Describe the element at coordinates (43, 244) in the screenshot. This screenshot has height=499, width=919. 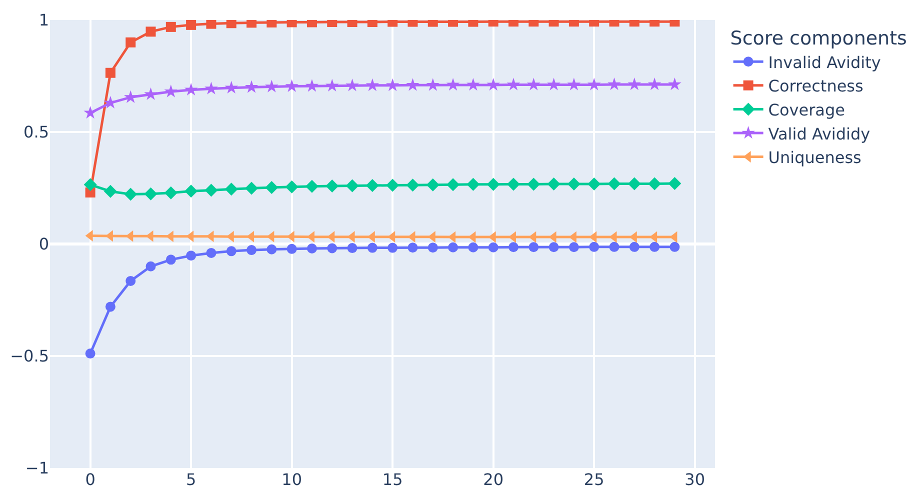
I see `y-tick-label: 0` at that location.